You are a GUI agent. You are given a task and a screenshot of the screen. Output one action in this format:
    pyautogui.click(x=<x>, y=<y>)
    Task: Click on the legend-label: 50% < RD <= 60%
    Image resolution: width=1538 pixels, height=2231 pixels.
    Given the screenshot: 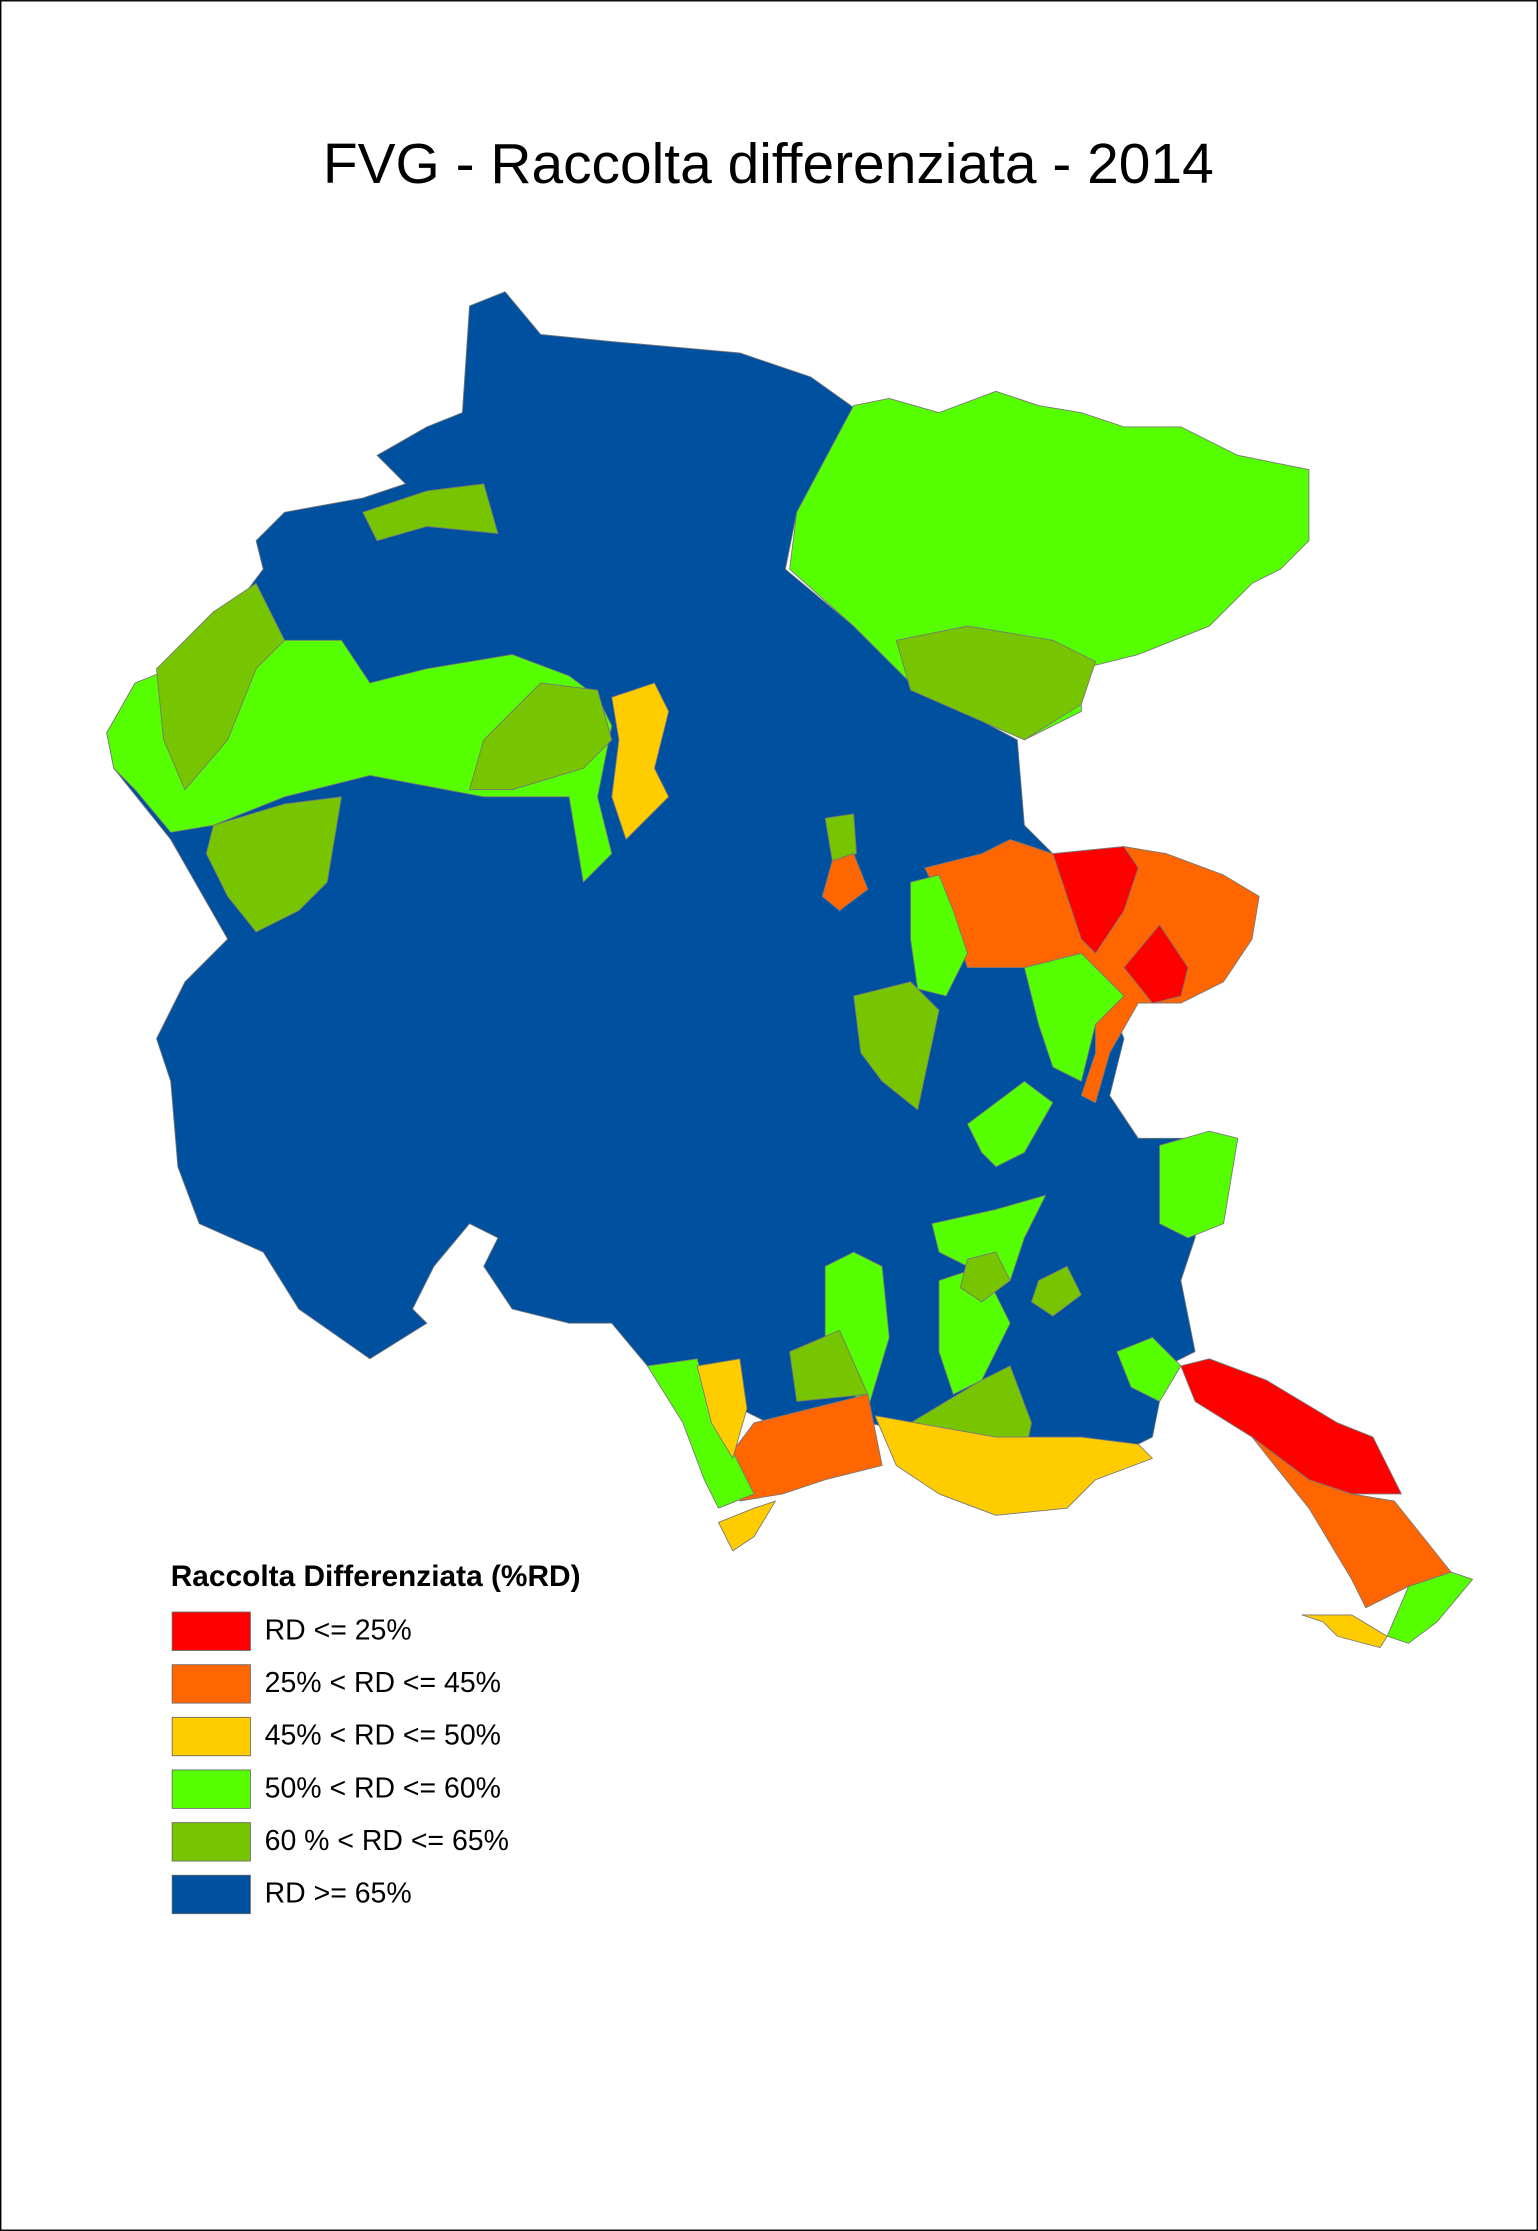 What is the action you would take?
    pyautogui.click(x=383, y=1788)
    